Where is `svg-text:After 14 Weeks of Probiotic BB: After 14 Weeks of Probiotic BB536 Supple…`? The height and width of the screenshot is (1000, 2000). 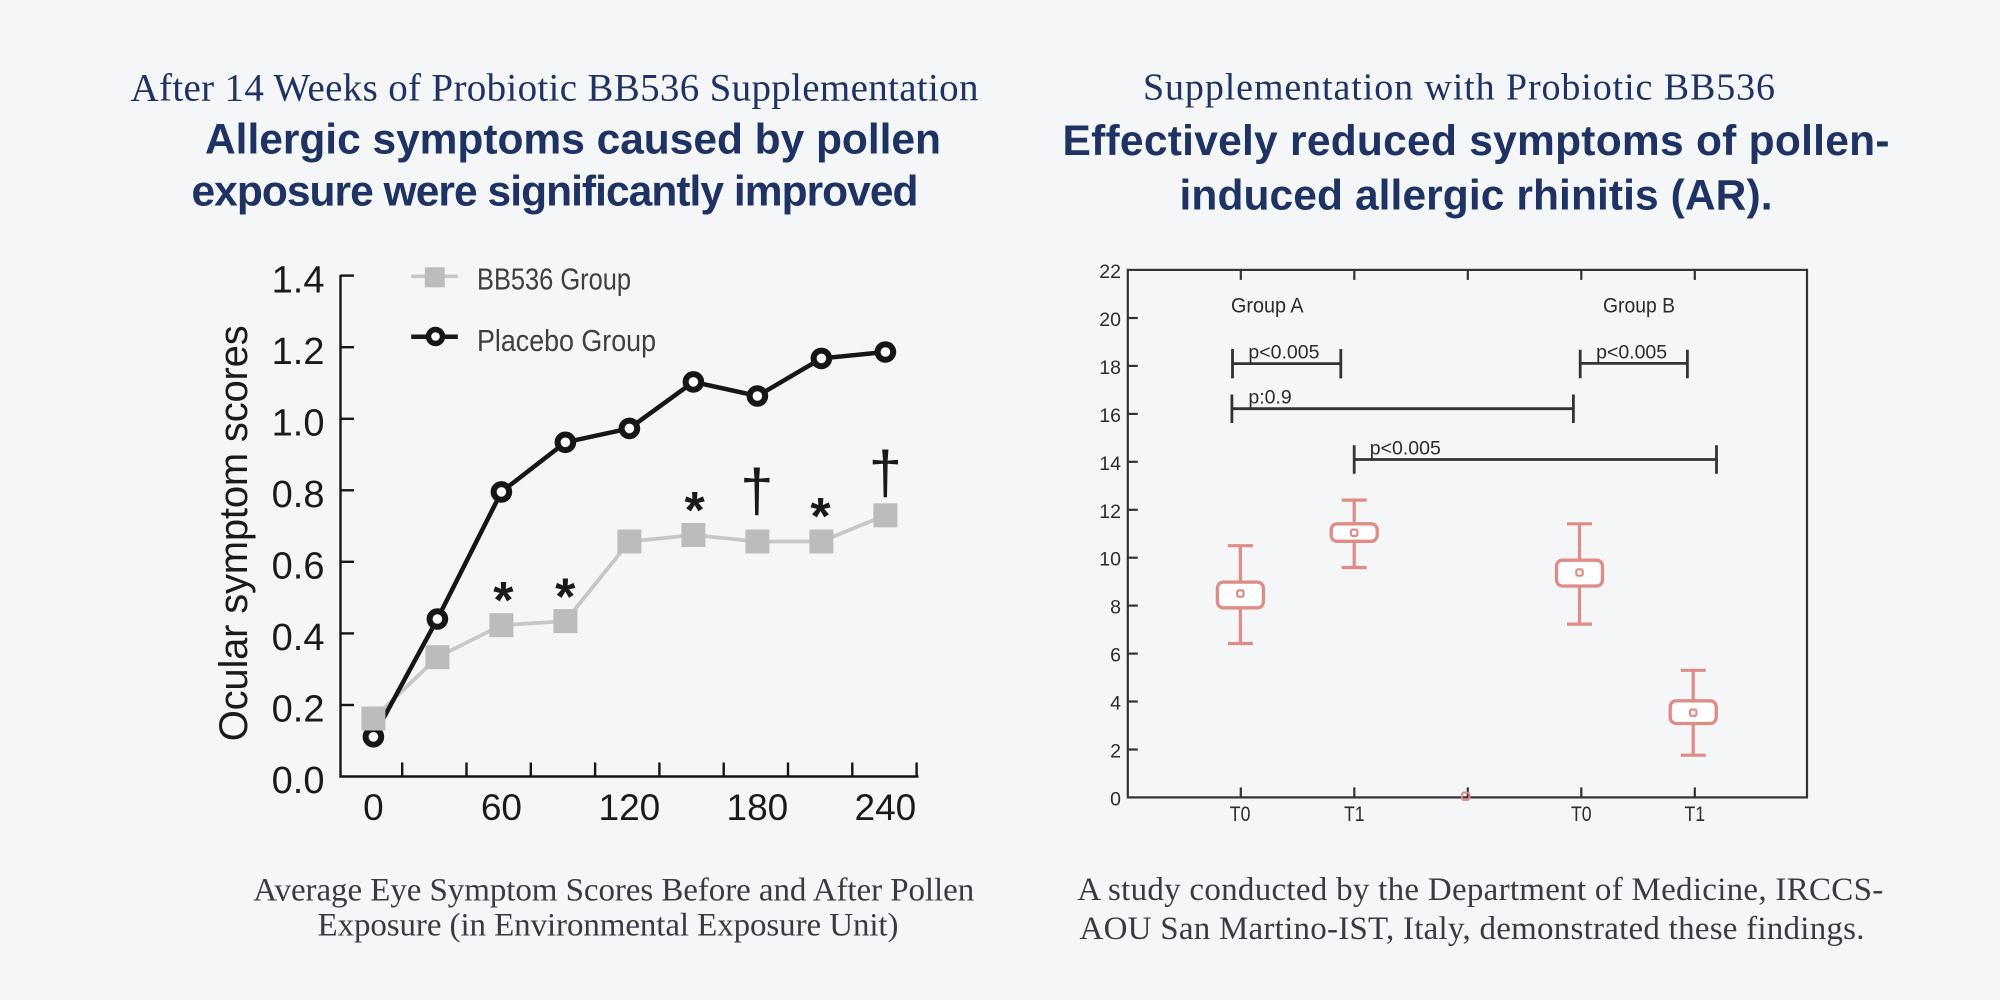
svg-text:After 14 Weeks of Probiotic BB: After 14 Weeks of Probiotic BB536 Supple… is located at coordinates (555, 88).